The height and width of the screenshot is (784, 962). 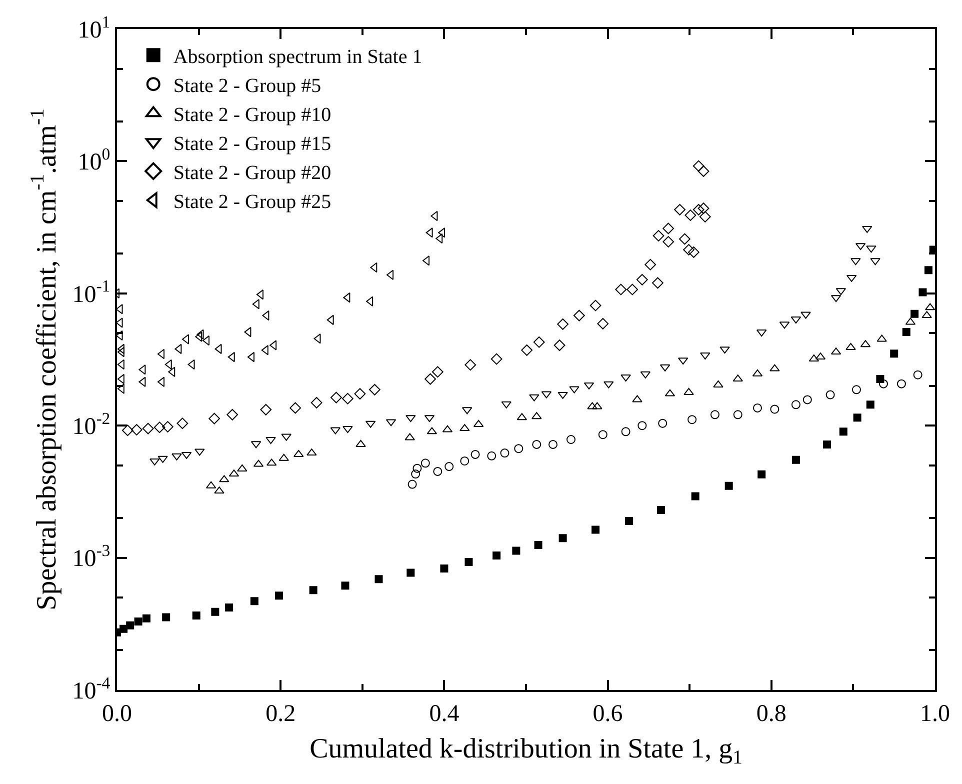 I want to click on y-tick-label: 10$^{0}$, so click(x=94, y=160).